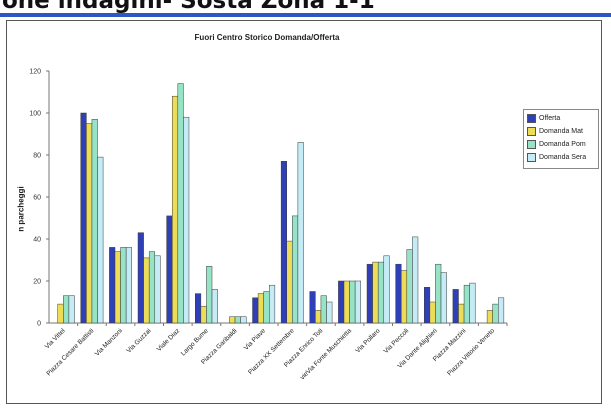 Image resolution: width=611 pixels, height=413 pixels. What do you see at coordinates (37, 198) in the screenshot?
I see `y-tick-label: 60` at bounding box center [37, 198].